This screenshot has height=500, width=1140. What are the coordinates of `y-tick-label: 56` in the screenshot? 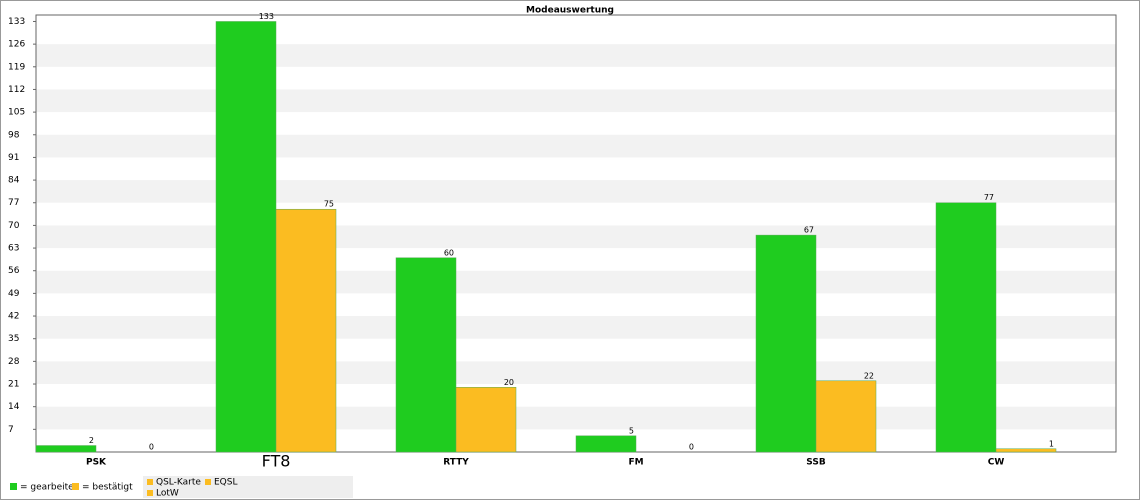 It's located at (14, 271).